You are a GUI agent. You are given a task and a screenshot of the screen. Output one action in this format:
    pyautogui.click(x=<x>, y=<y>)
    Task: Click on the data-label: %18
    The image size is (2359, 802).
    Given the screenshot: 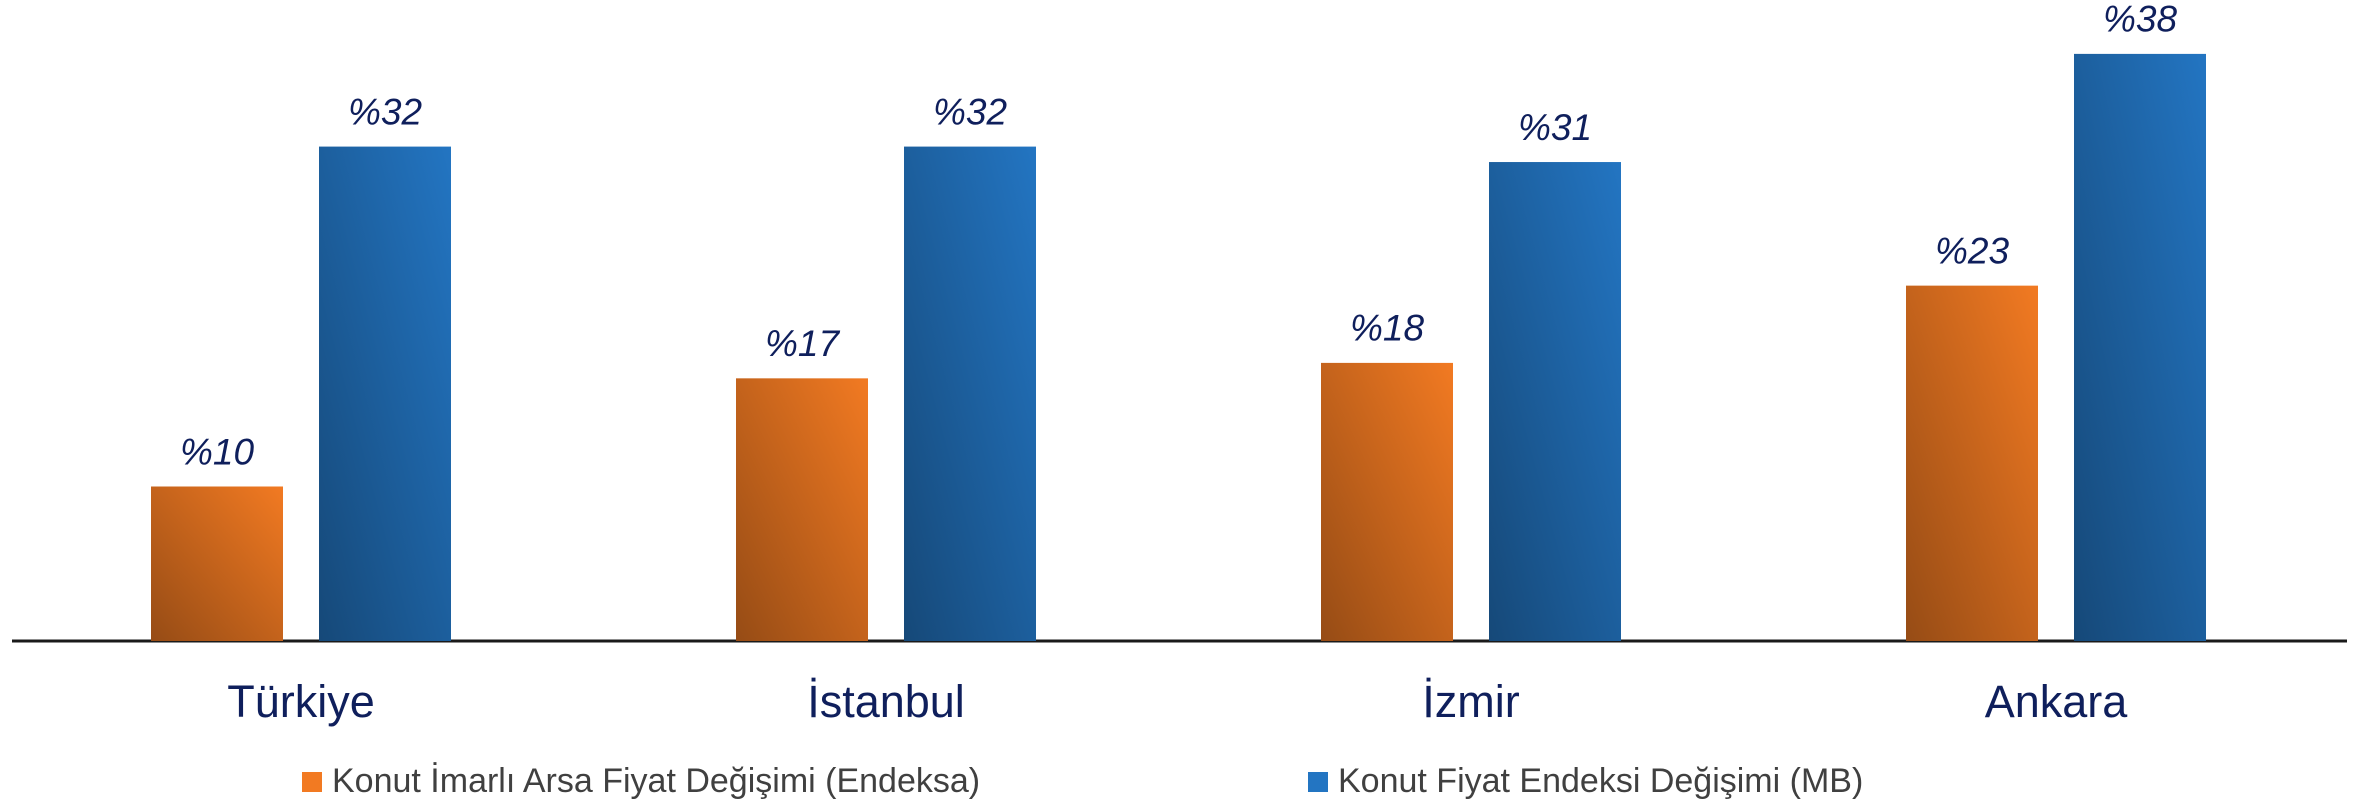 What is the action you would take?
    pyautogui.click(x=1387, y=328)
    